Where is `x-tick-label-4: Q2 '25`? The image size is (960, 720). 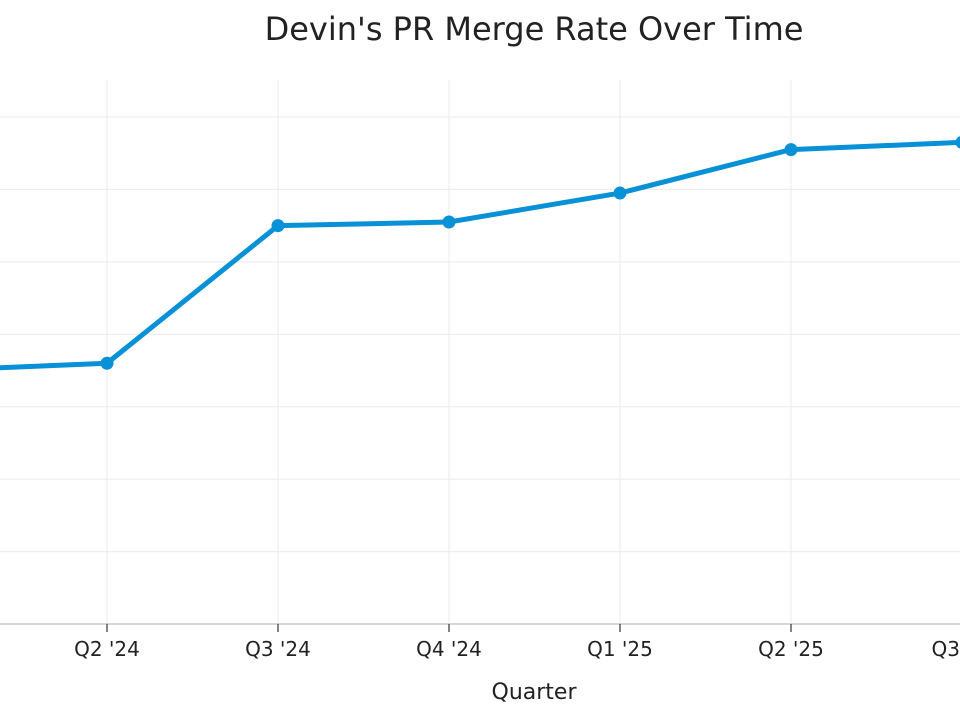 x-tick-label-4: Q2 '25 is located at coordinates (791, 649).